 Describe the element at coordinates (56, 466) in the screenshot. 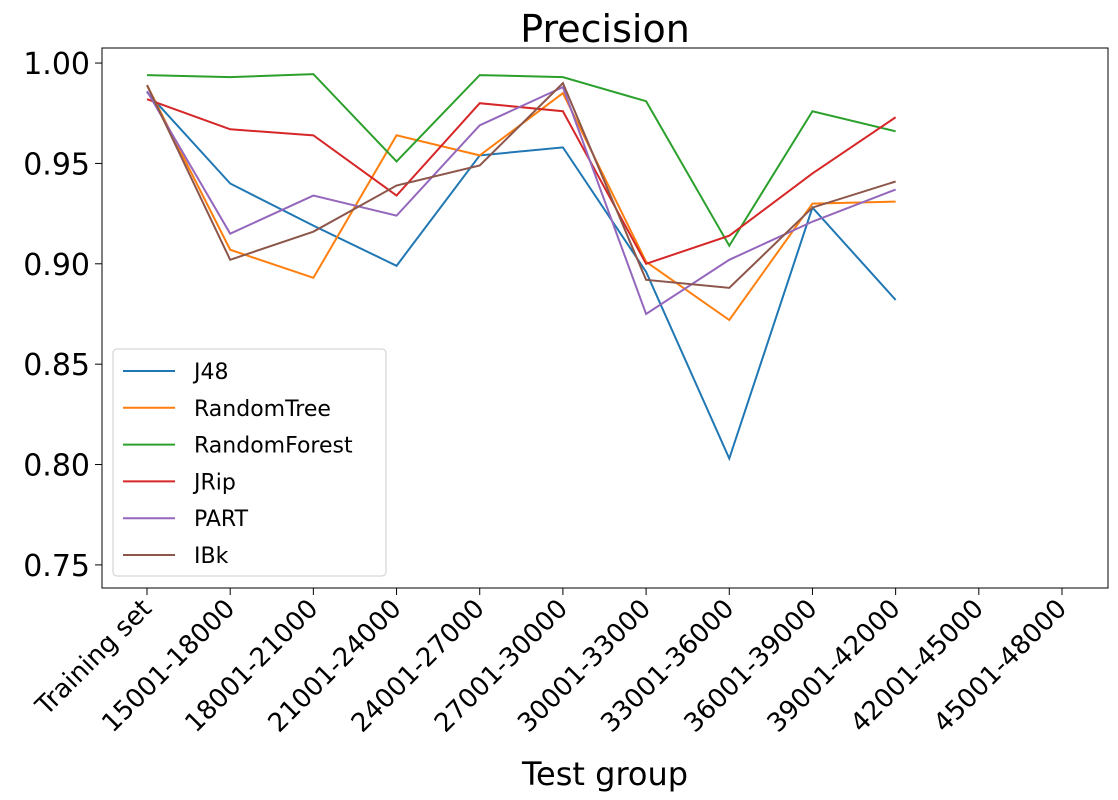

I see `y-tick-label: 0.80` at that location.